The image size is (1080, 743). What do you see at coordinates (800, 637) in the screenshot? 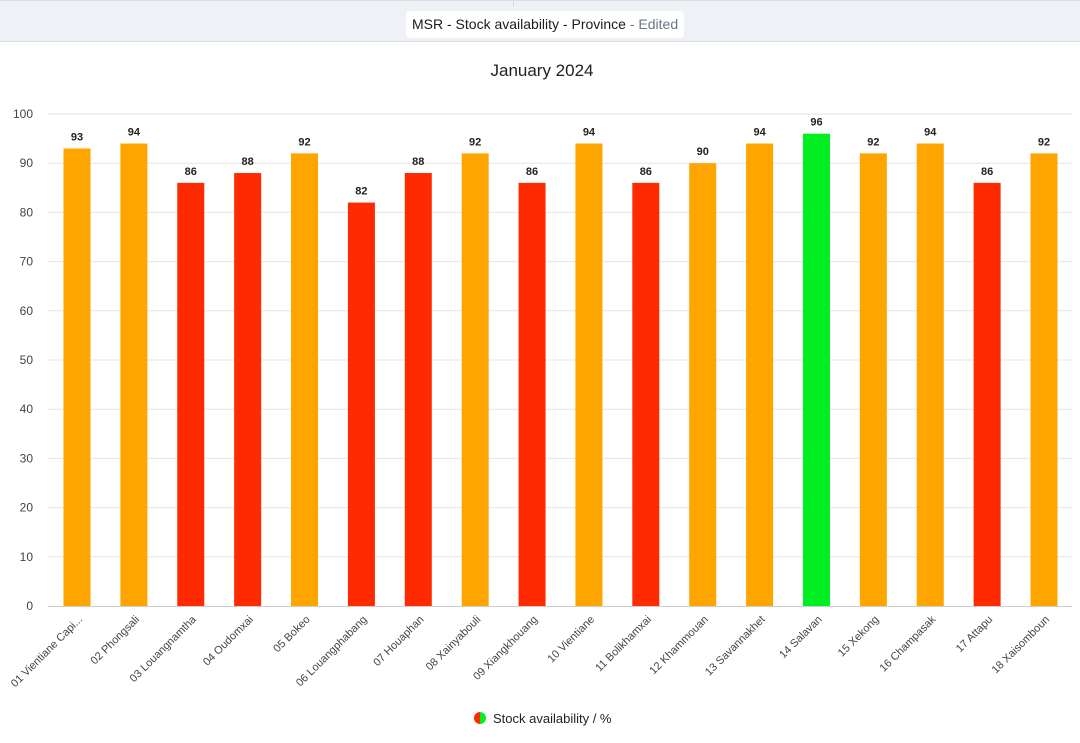
I see `x-tick-label: 14 Salavan` at bounding box center [800, 637].